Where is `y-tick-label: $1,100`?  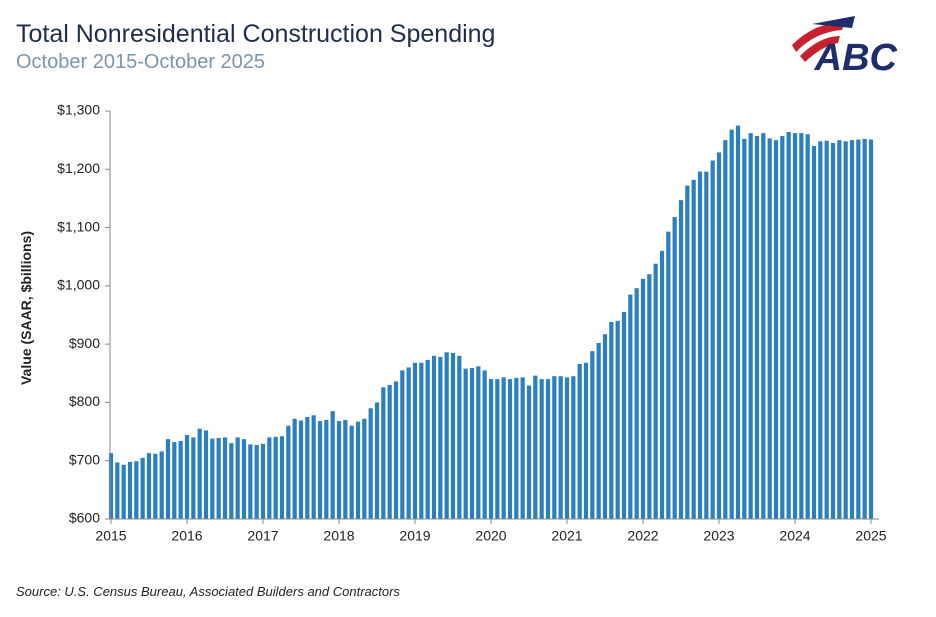 y-tick-label: $1,100 is located at coordinates (78, 226).